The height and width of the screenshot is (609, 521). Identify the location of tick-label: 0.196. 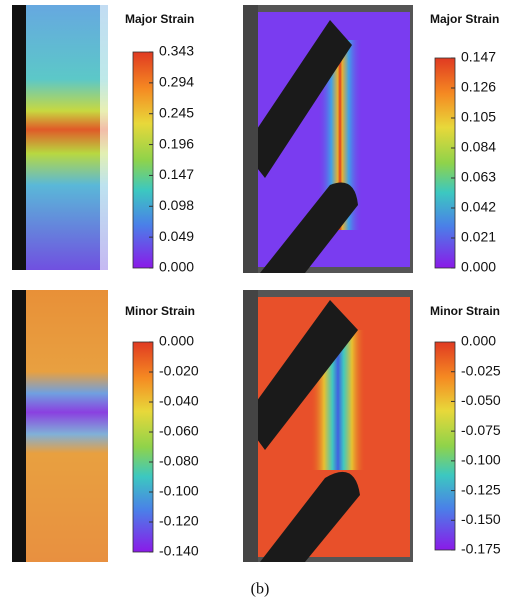
(176, 143).